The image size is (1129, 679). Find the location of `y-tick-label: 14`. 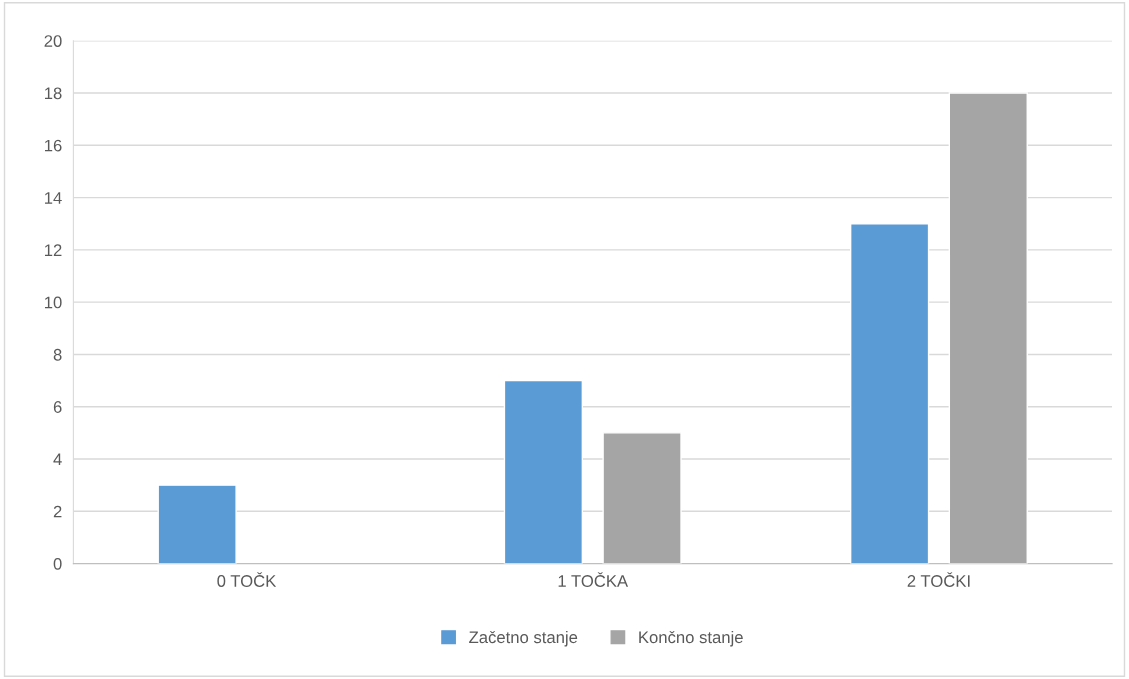

y-tick-label: 14 is located at coordinates (53, 198).